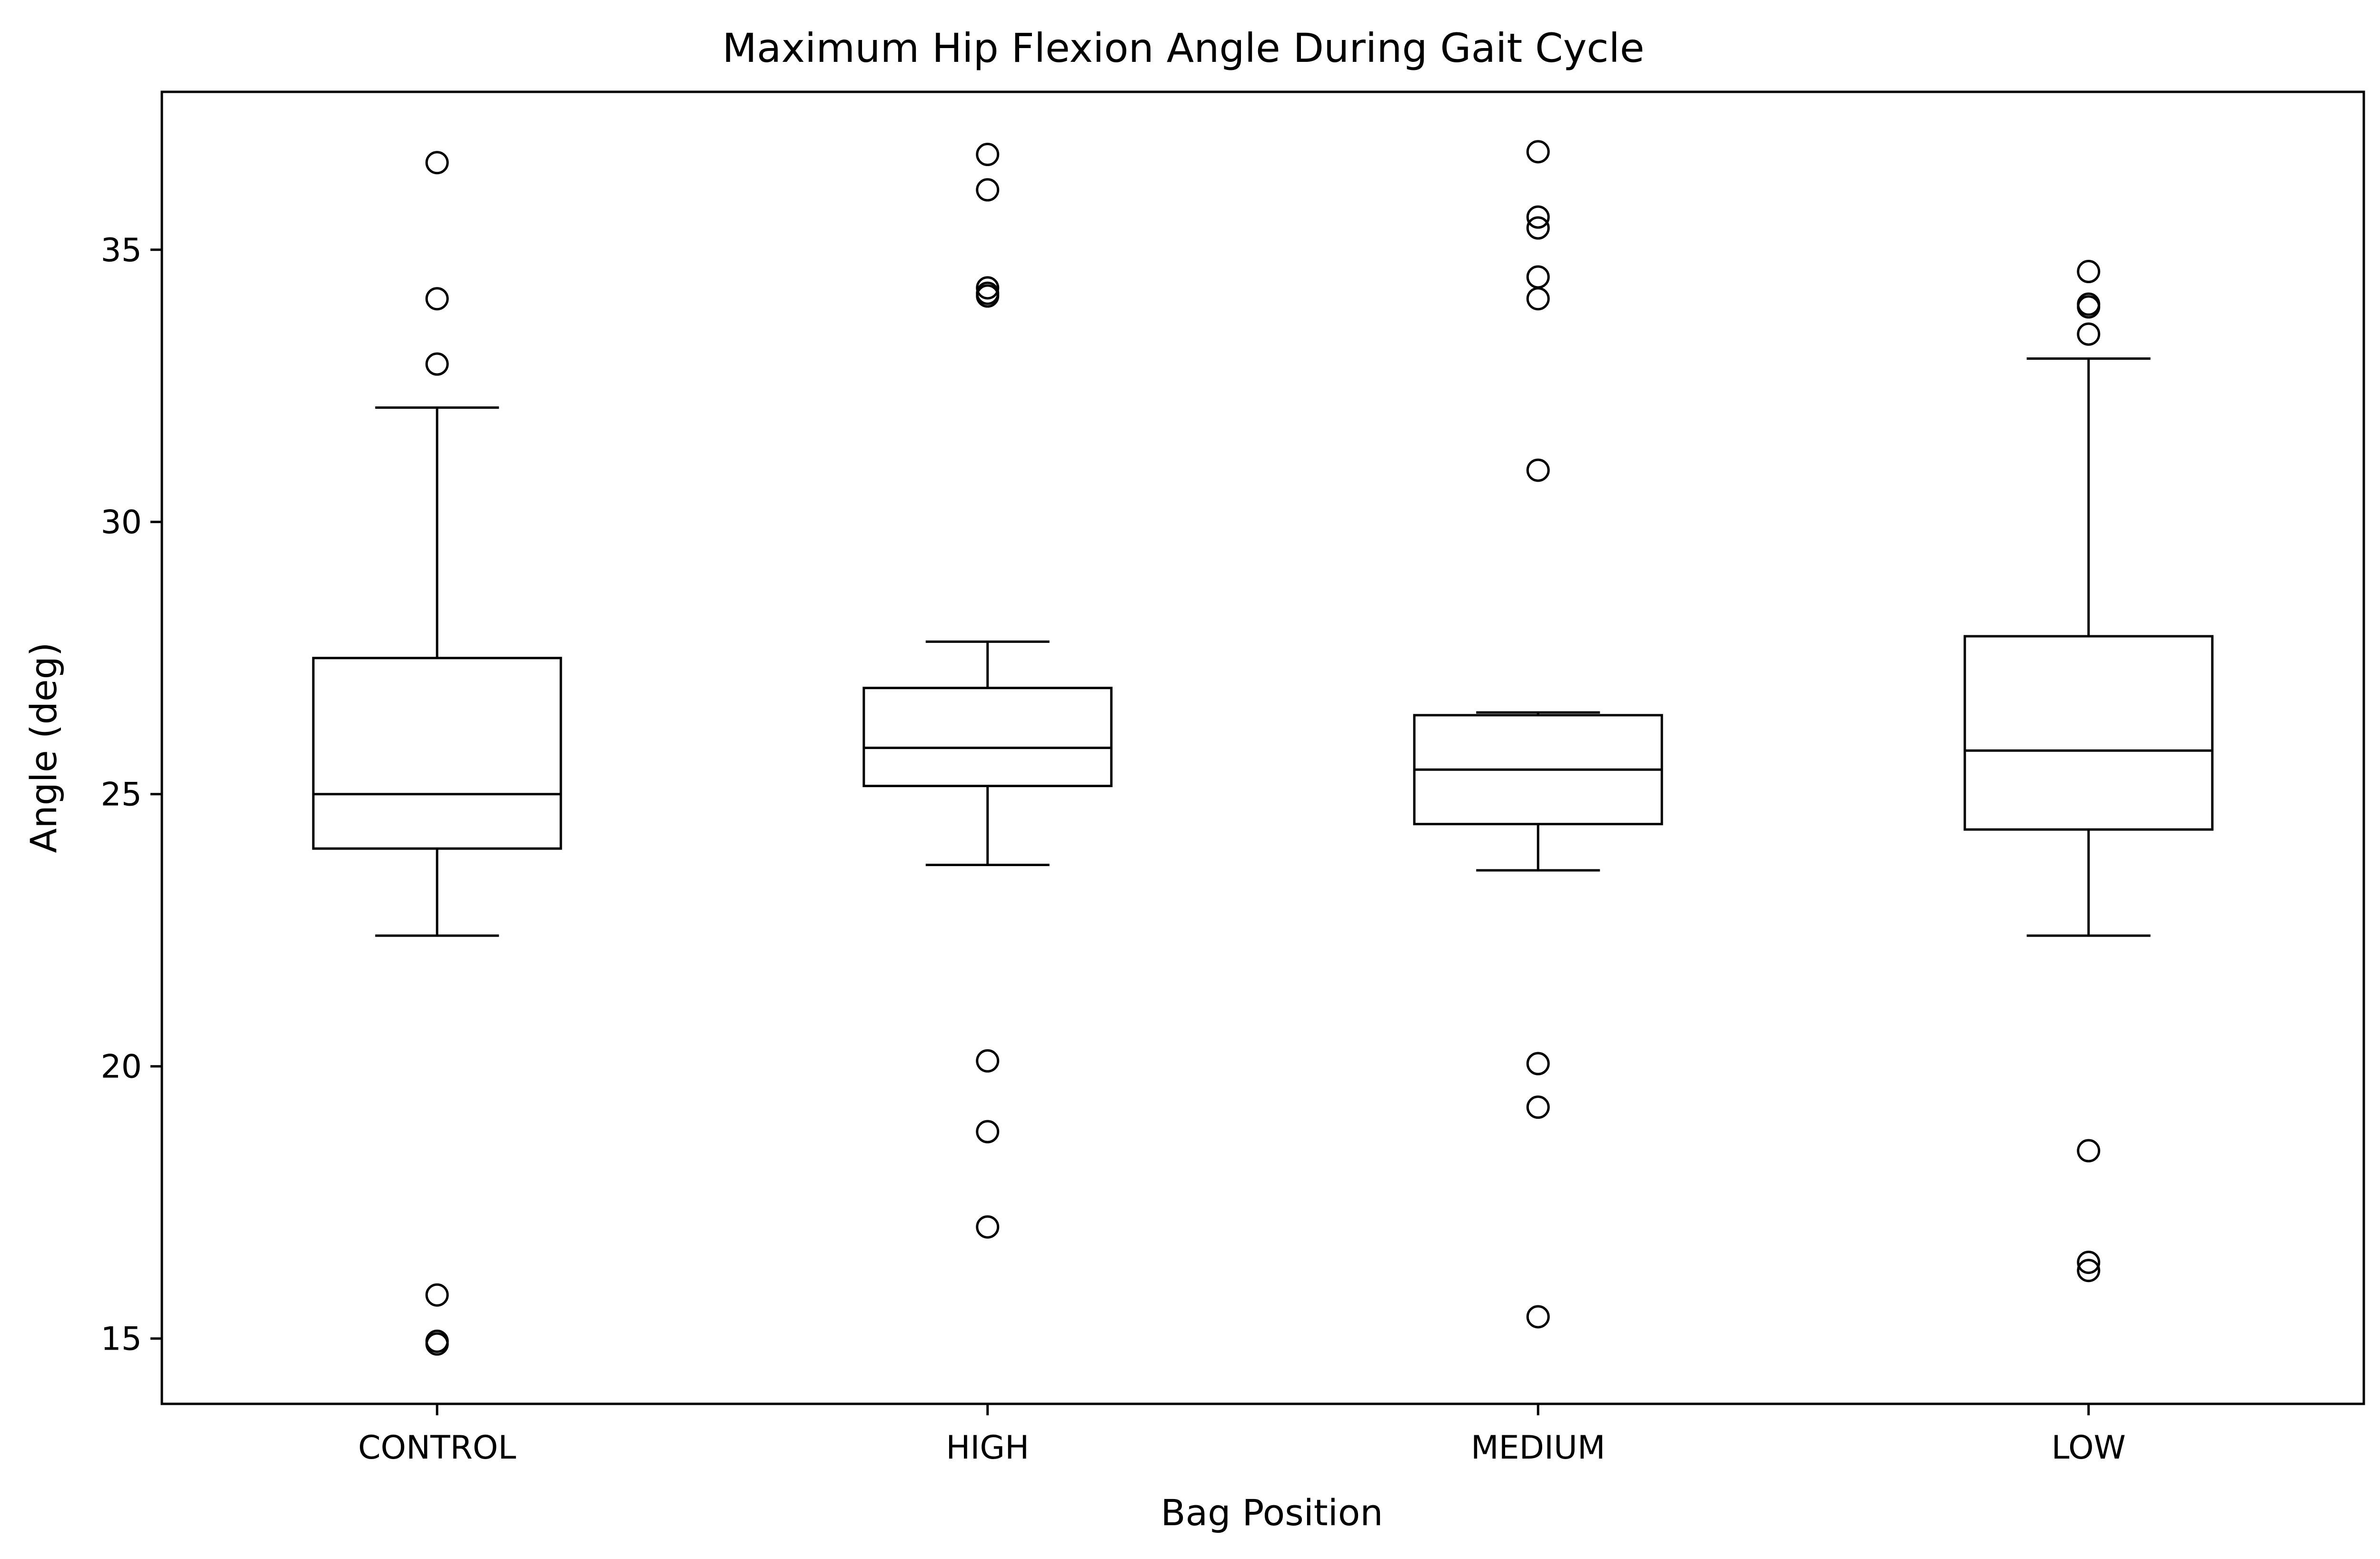  I want to click on y-tick-label: 15, so click(121, 1339).